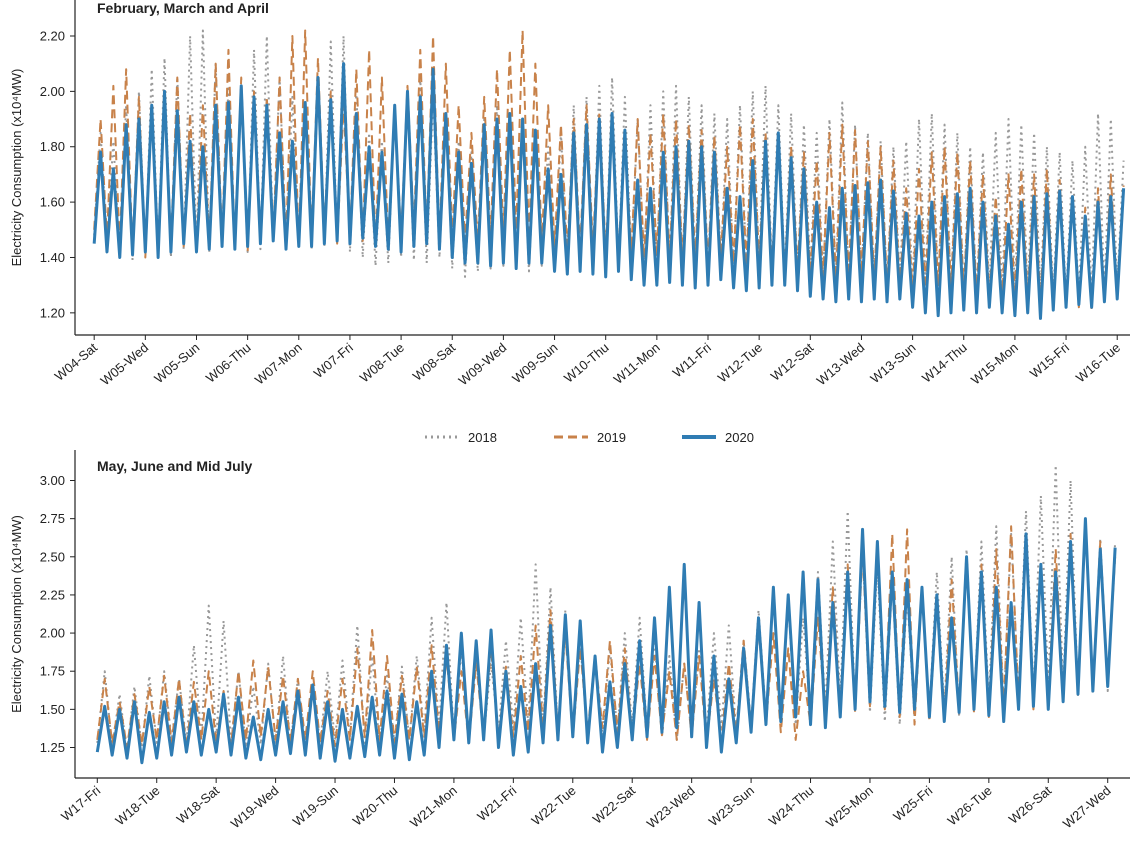 The width and height of the screenshot is (1130, 847). I want to click on x-tick-label: W14-Thu, so click(944, 363).